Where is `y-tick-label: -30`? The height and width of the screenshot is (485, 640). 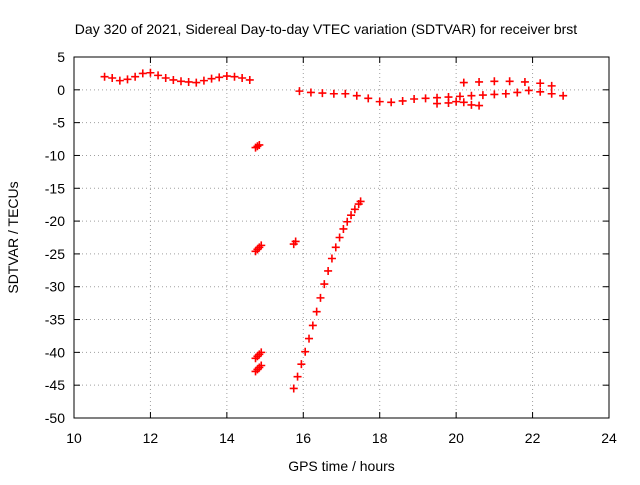 y-tick-label: -30 is located at coordinates (55, 287).